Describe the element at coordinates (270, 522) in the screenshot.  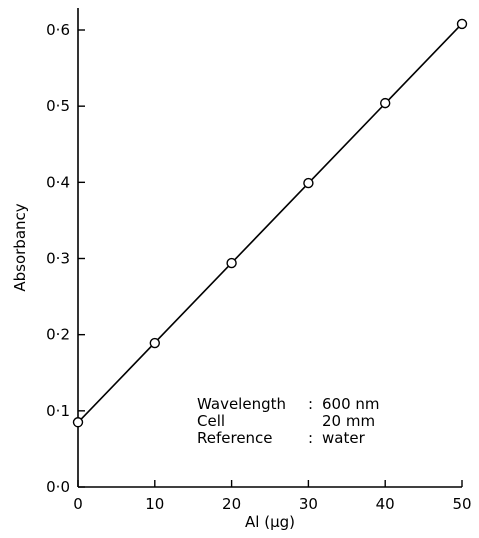
I see `x-axis-title: Al (μg)` at that location.